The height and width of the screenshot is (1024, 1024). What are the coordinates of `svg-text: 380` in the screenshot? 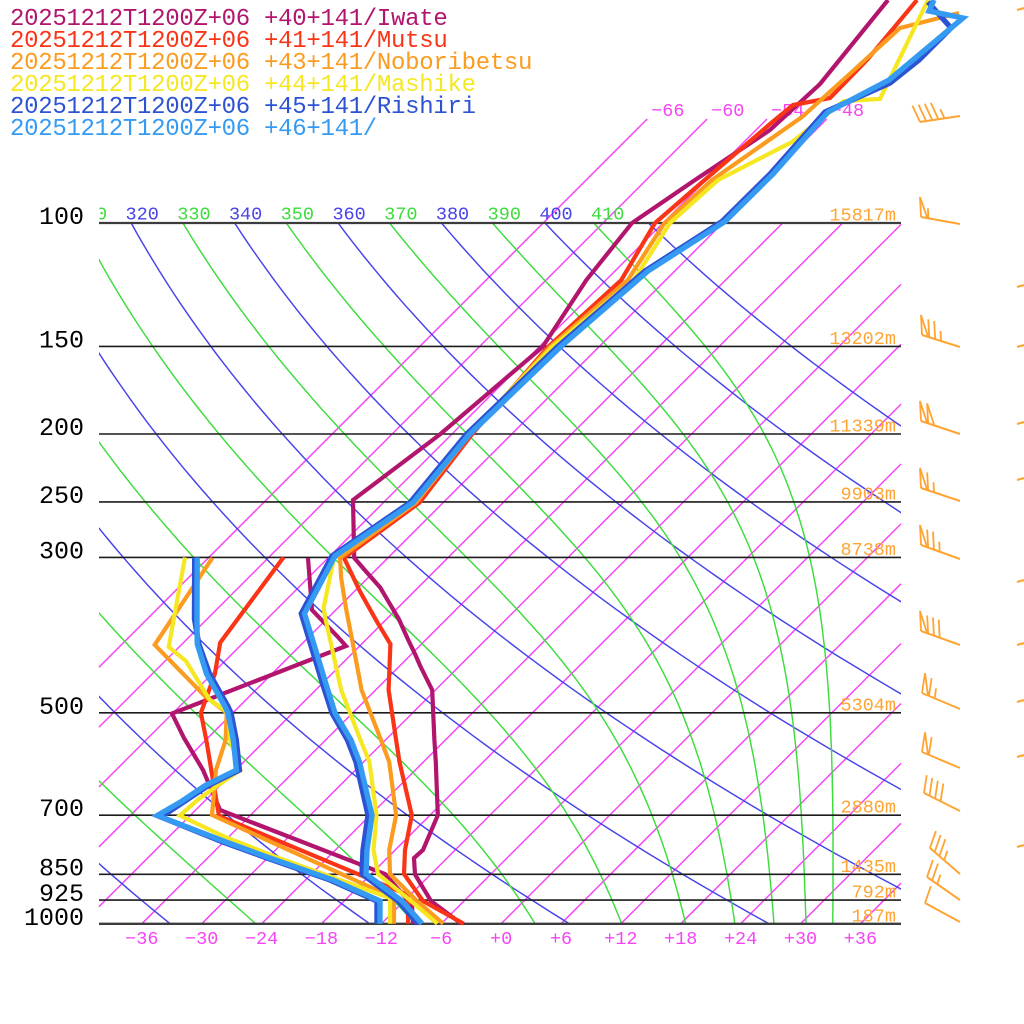 It's located at (452, 215).